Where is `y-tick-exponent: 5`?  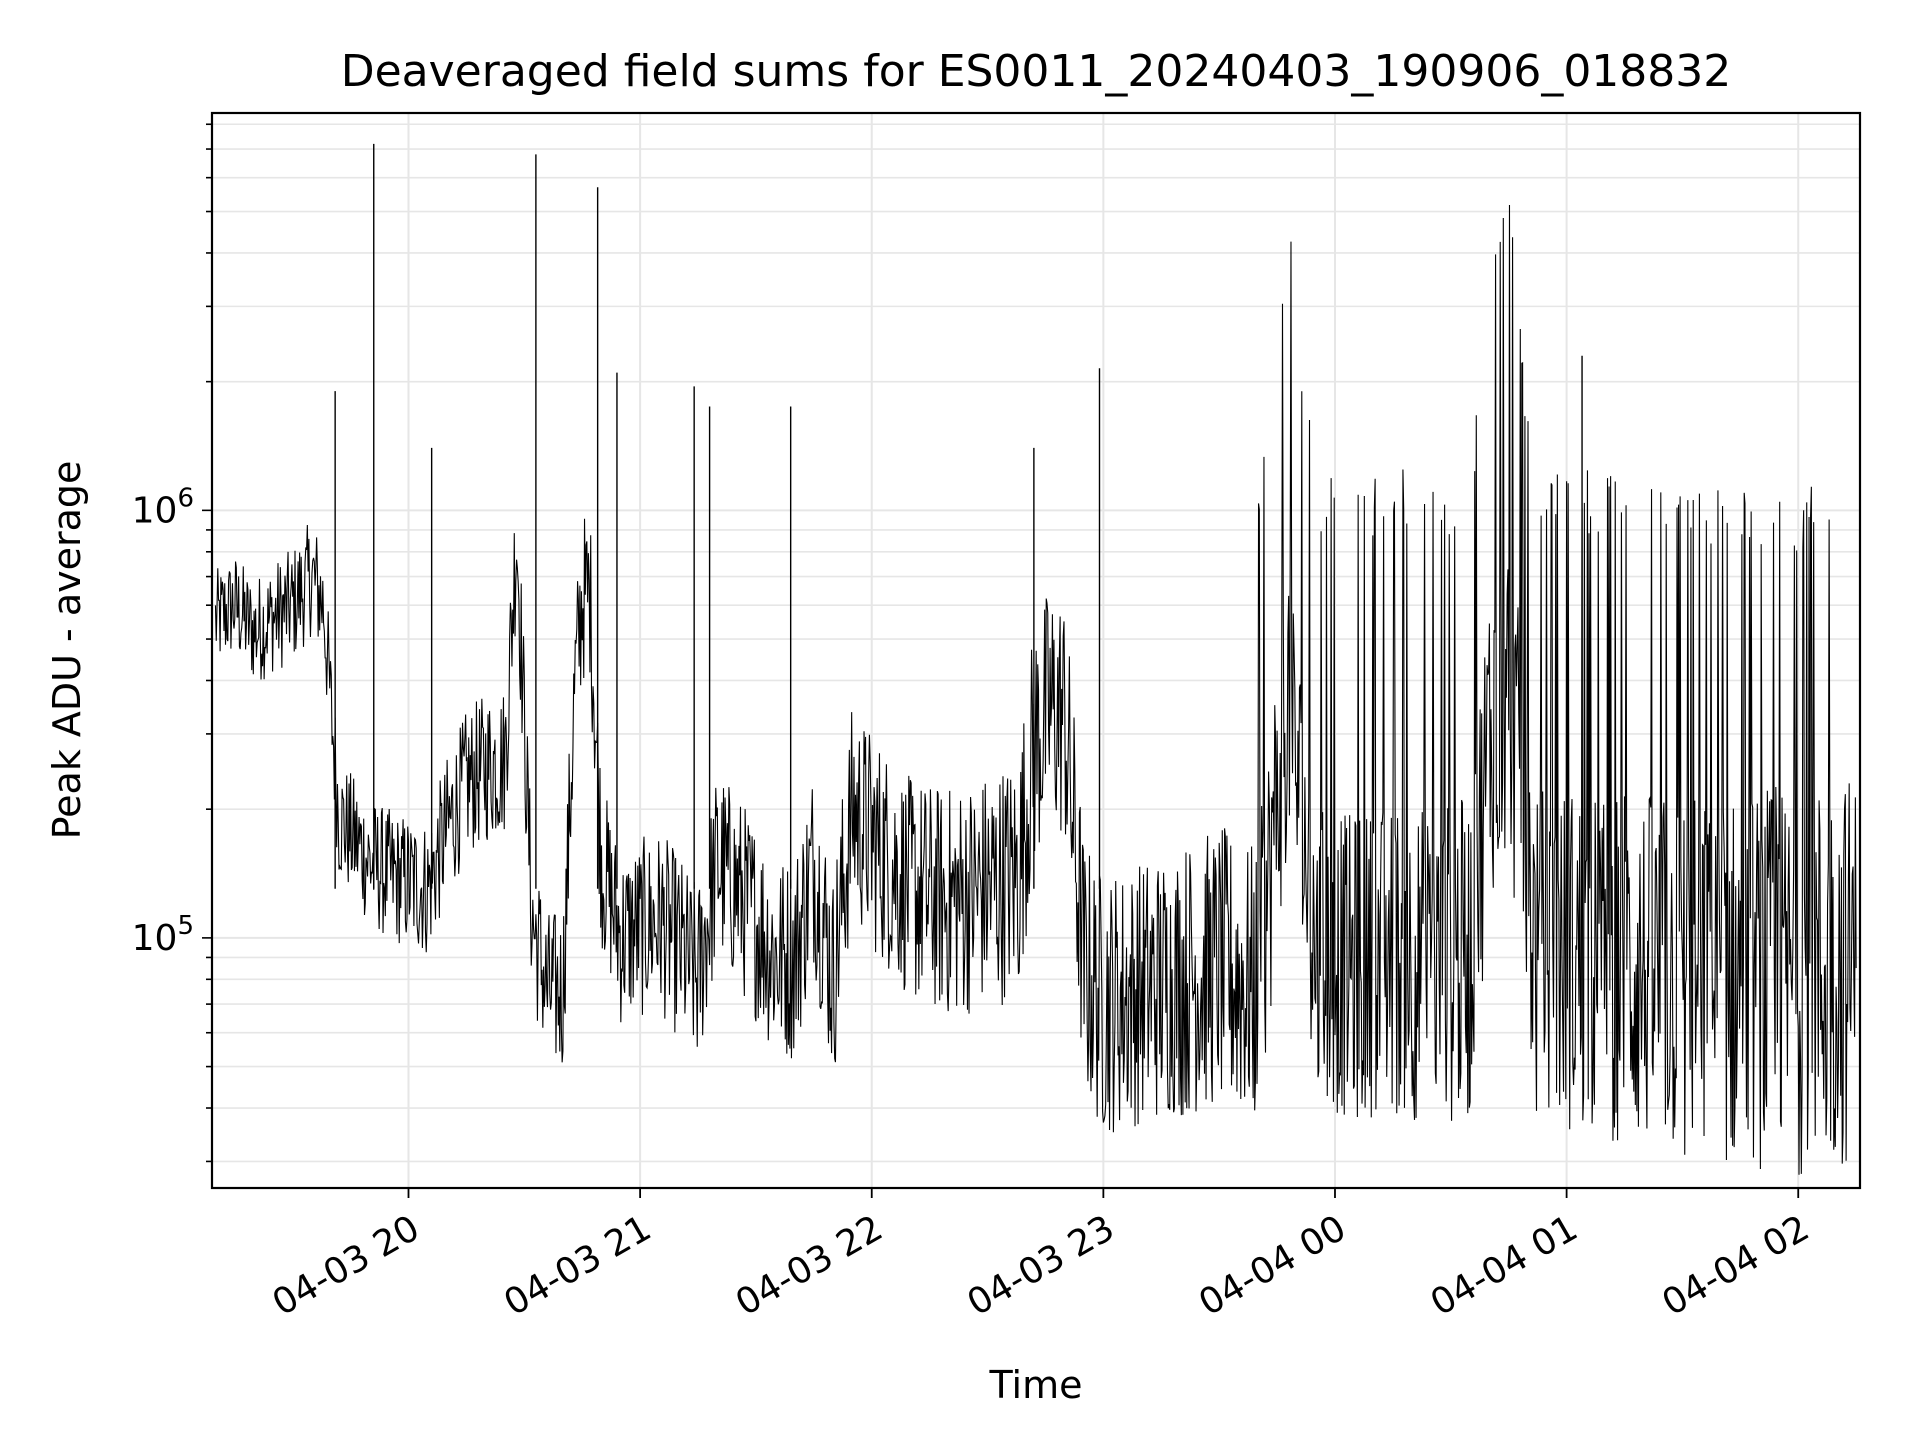 y-tick-exponent: 5 is located at coordinates (185, 926).